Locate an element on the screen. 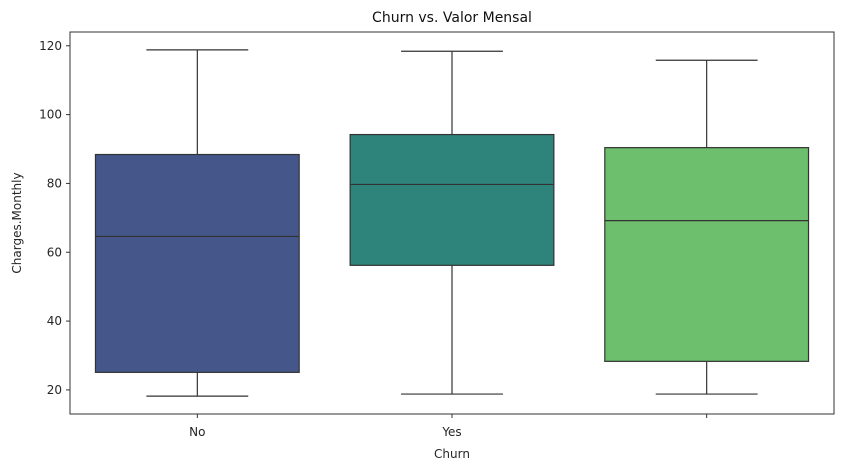 The height and width of the screenshot is (470, 850). y-tick-label: 20 is located at coordinates (54, 390).